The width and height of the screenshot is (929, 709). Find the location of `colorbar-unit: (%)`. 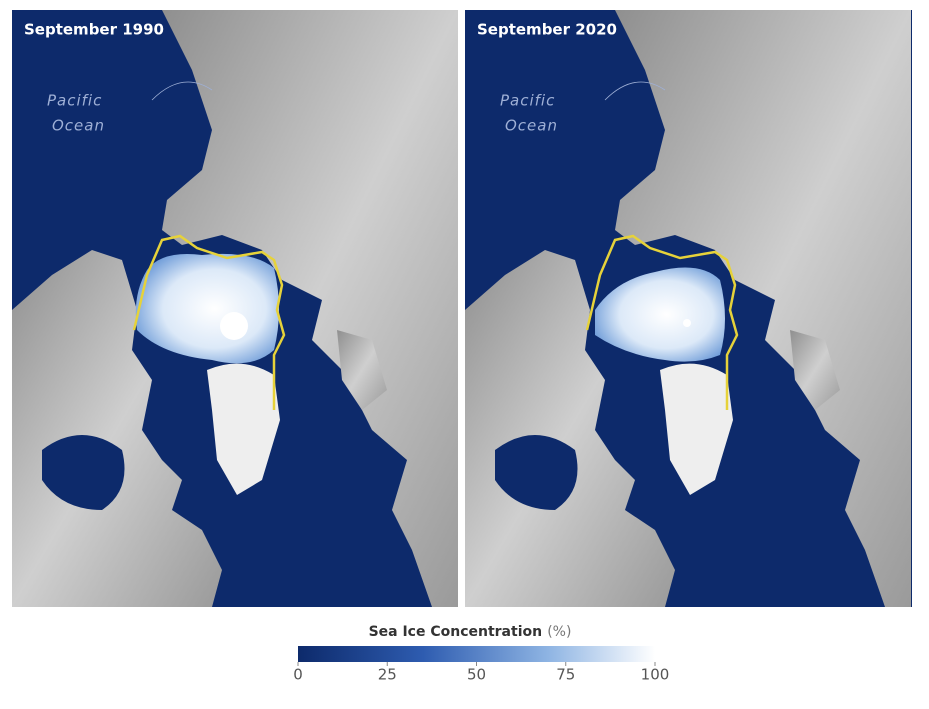

colorbar-unit: (%) is located at coordinates (559, 632).